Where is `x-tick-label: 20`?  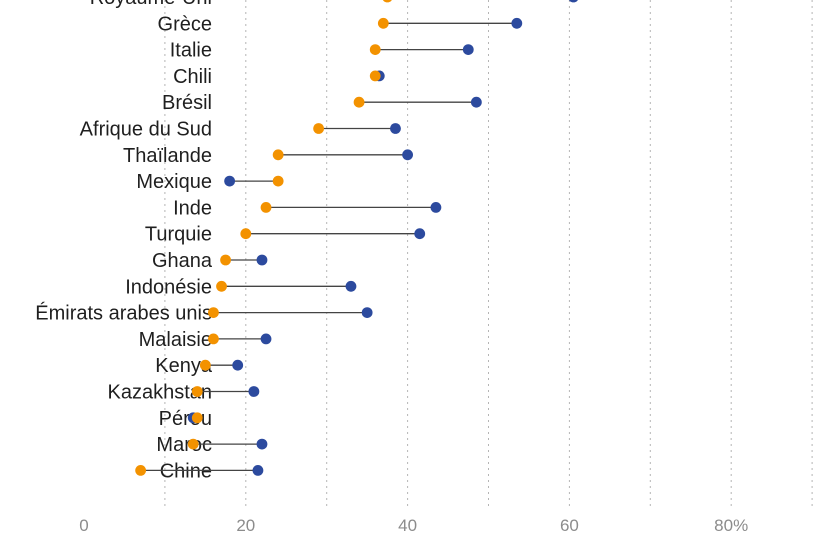
x-tick-label: 20 is located at coordinates (245, 525).